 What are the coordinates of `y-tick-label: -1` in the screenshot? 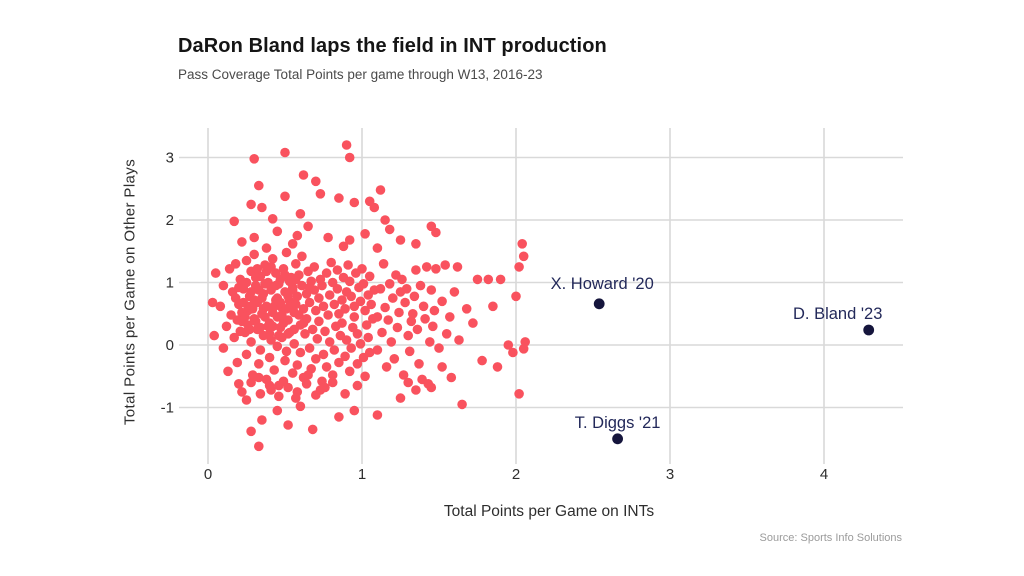 It's located at (167, 408).